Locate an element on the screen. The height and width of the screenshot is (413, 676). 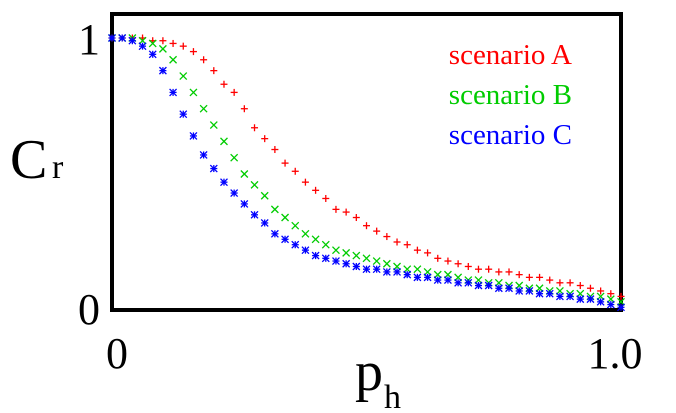
y-tick-label-bottom: 0 is located at coordinates (89, 309).